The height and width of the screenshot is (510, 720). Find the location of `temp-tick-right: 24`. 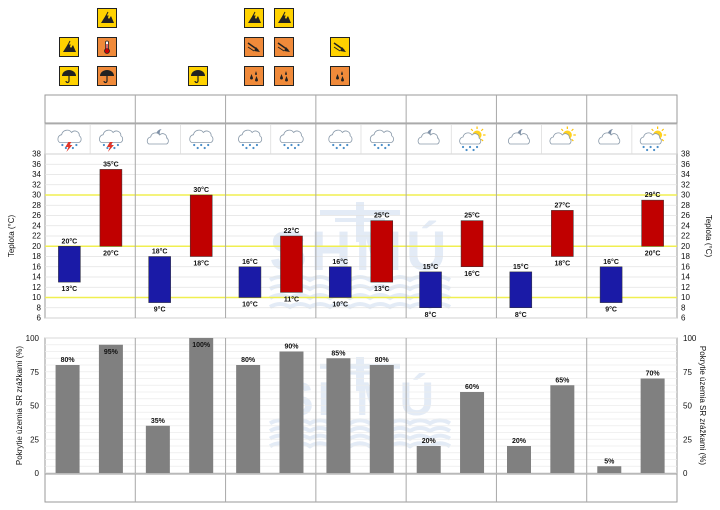

temp-tick-right: 24 is located at coordinates (685, 225).